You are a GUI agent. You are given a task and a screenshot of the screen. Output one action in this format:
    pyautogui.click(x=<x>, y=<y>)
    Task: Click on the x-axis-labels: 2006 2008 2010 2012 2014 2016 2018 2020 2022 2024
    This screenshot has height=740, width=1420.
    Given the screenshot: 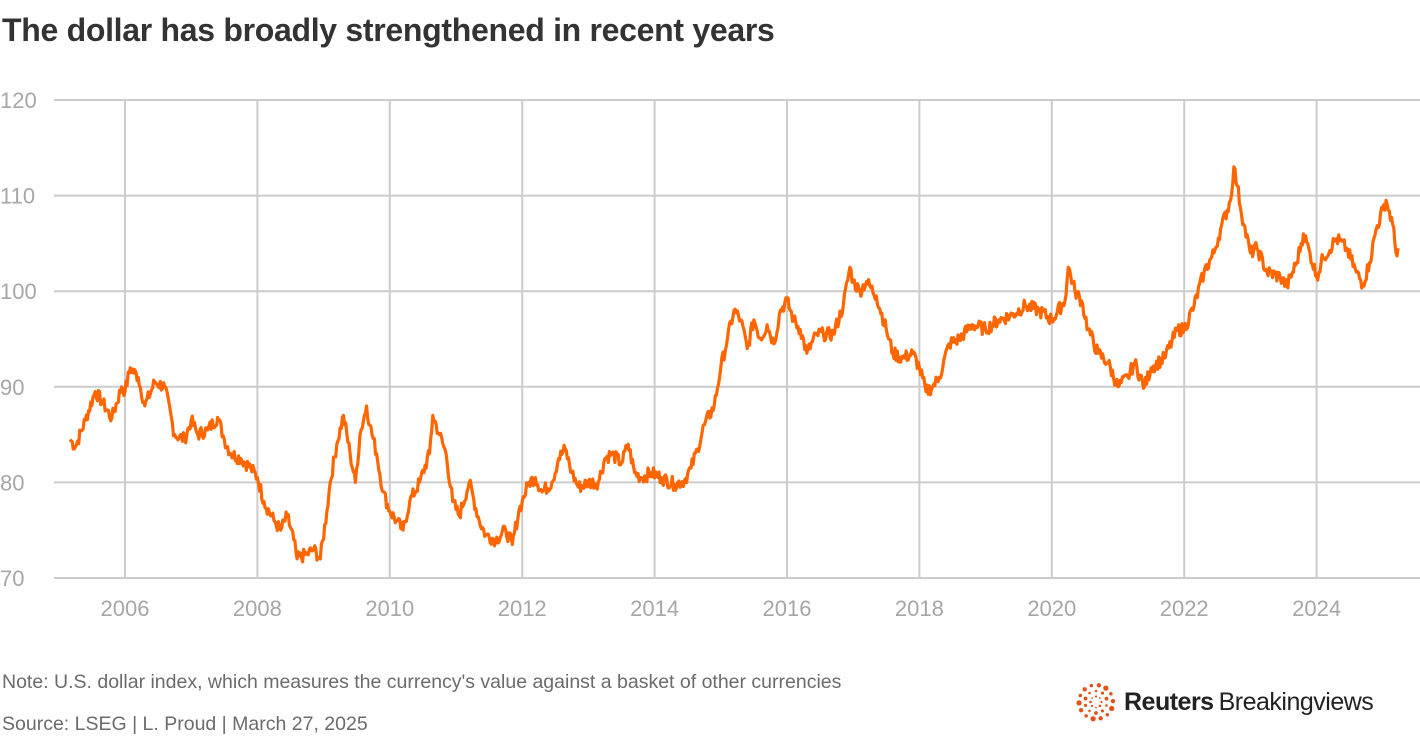 What is the action you would take?
    pyautogui.click(x=721, y=608)
    